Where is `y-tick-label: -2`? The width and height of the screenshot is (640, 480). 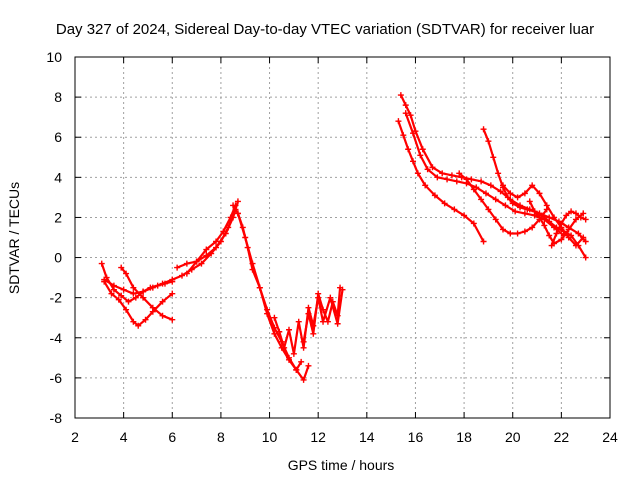 y-tick-label: -2 is located at coordinates (56, 298).